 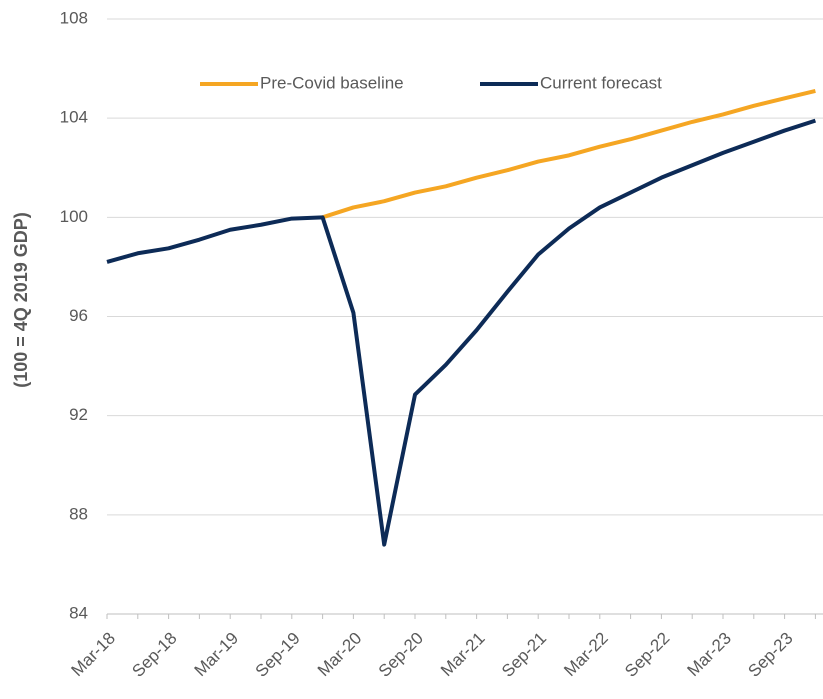 I want to click on x-tick-label: Mar-20, so click(x=340, y=655).